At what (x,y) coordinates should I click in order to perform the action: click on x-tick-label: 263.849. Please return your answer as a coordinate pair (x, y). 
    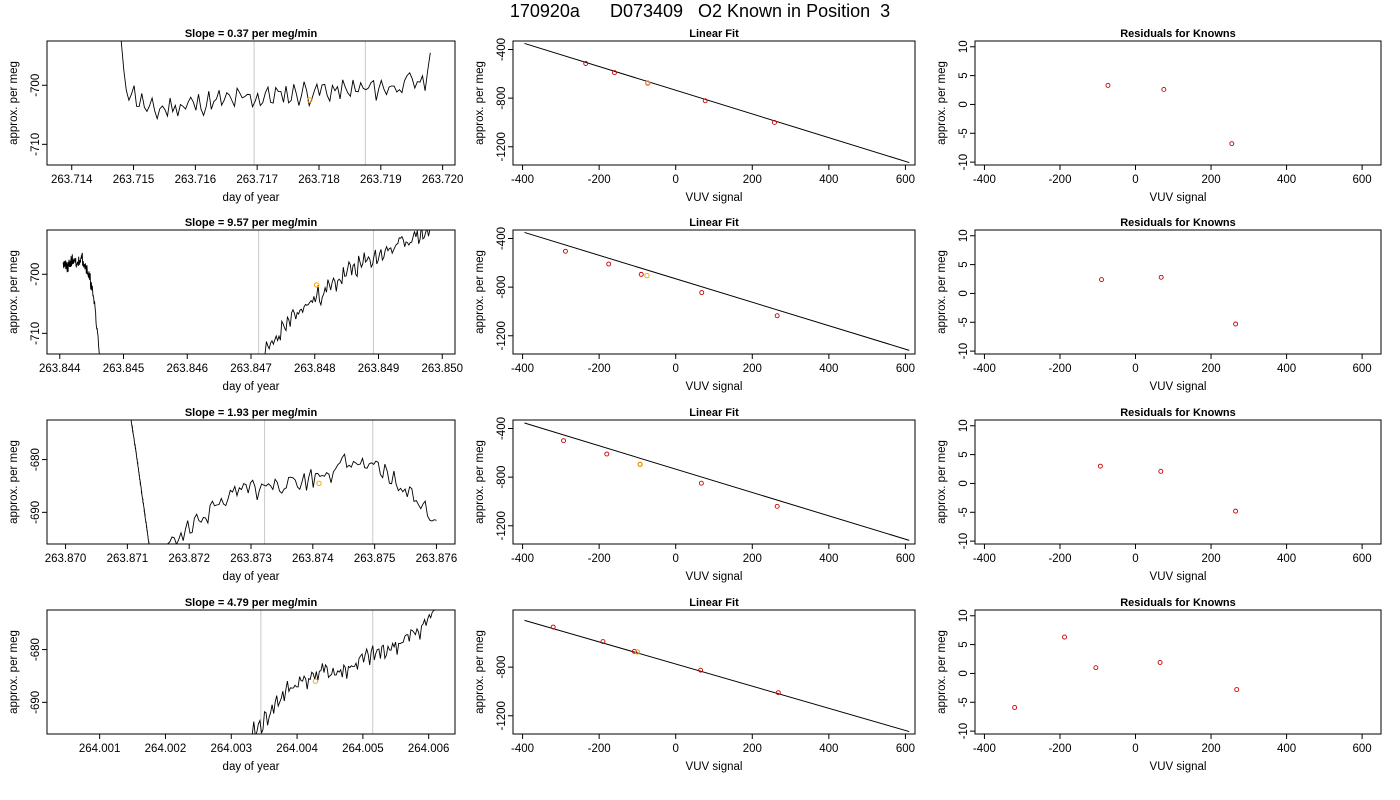
    Looking at the image, I should click on (379, 369).